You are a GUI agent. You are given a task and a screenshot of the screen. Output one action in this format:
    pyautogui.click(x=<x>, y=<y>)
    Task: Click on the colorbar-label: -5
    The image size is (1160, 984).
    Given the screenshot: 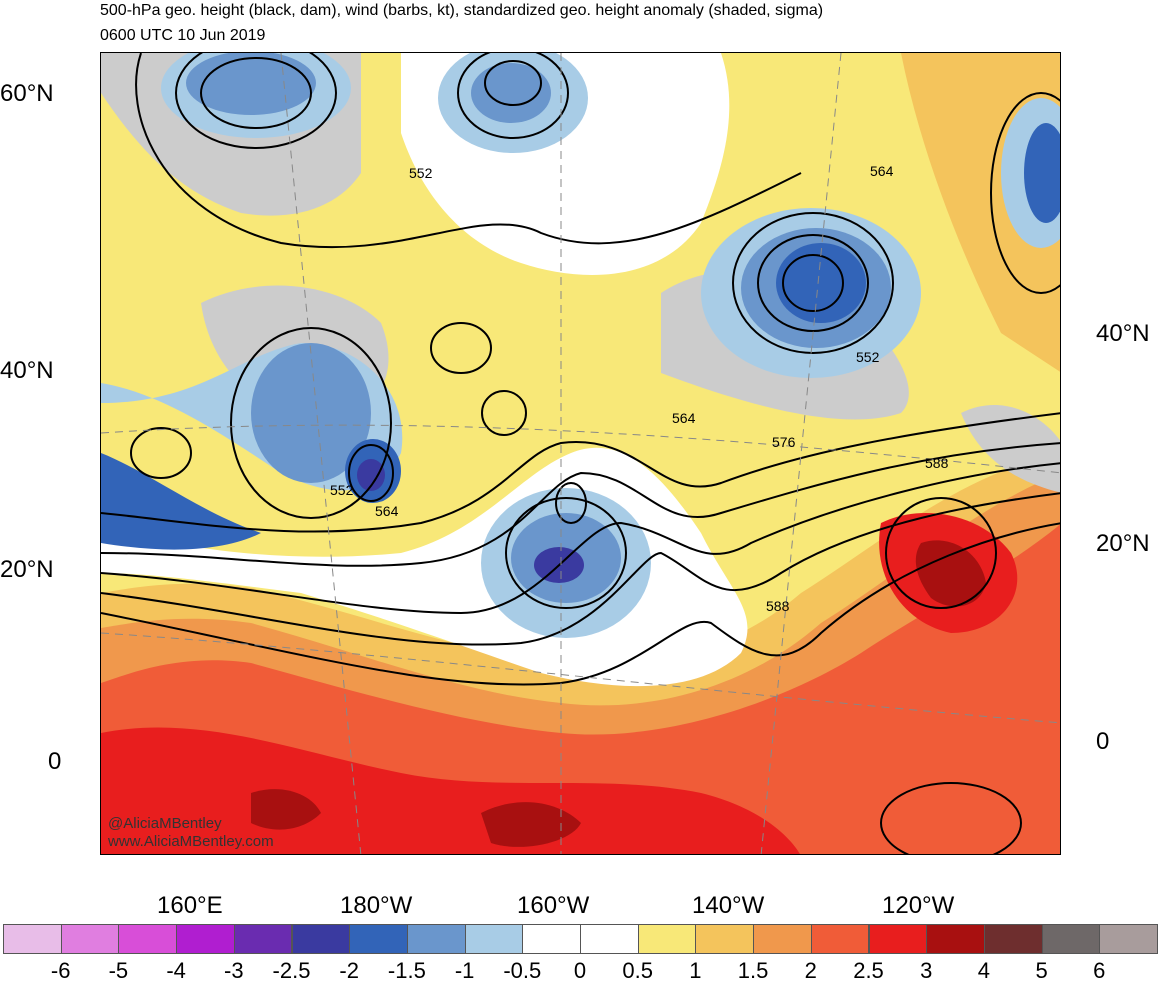 What is the action you would take?
    pyautogui.click(x=118, y=970)
    